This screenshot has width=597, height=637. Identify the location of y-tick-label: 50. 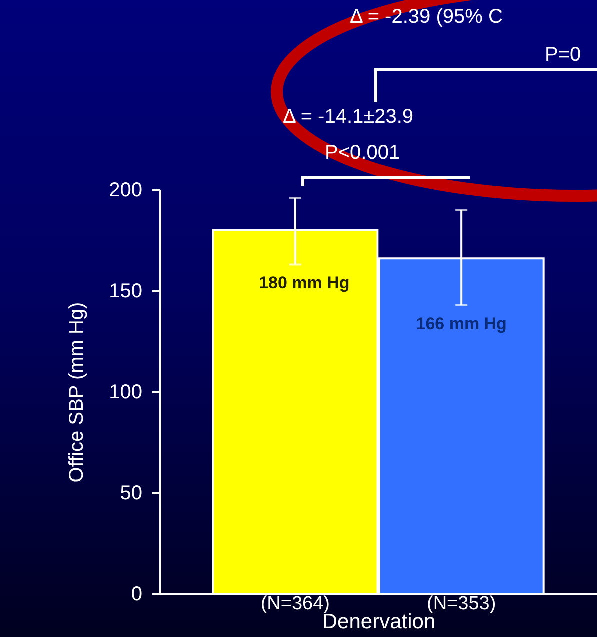
(131, 493).